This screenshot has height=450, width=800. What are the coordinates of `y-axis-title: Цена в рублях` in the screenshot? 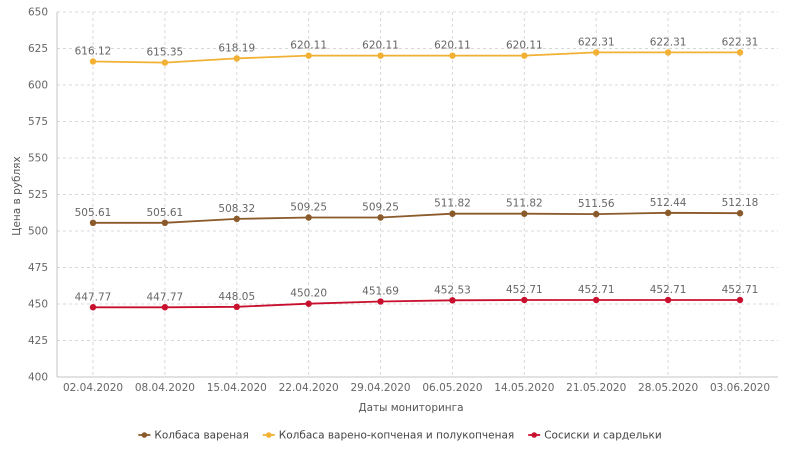 It's located at (17, 195).